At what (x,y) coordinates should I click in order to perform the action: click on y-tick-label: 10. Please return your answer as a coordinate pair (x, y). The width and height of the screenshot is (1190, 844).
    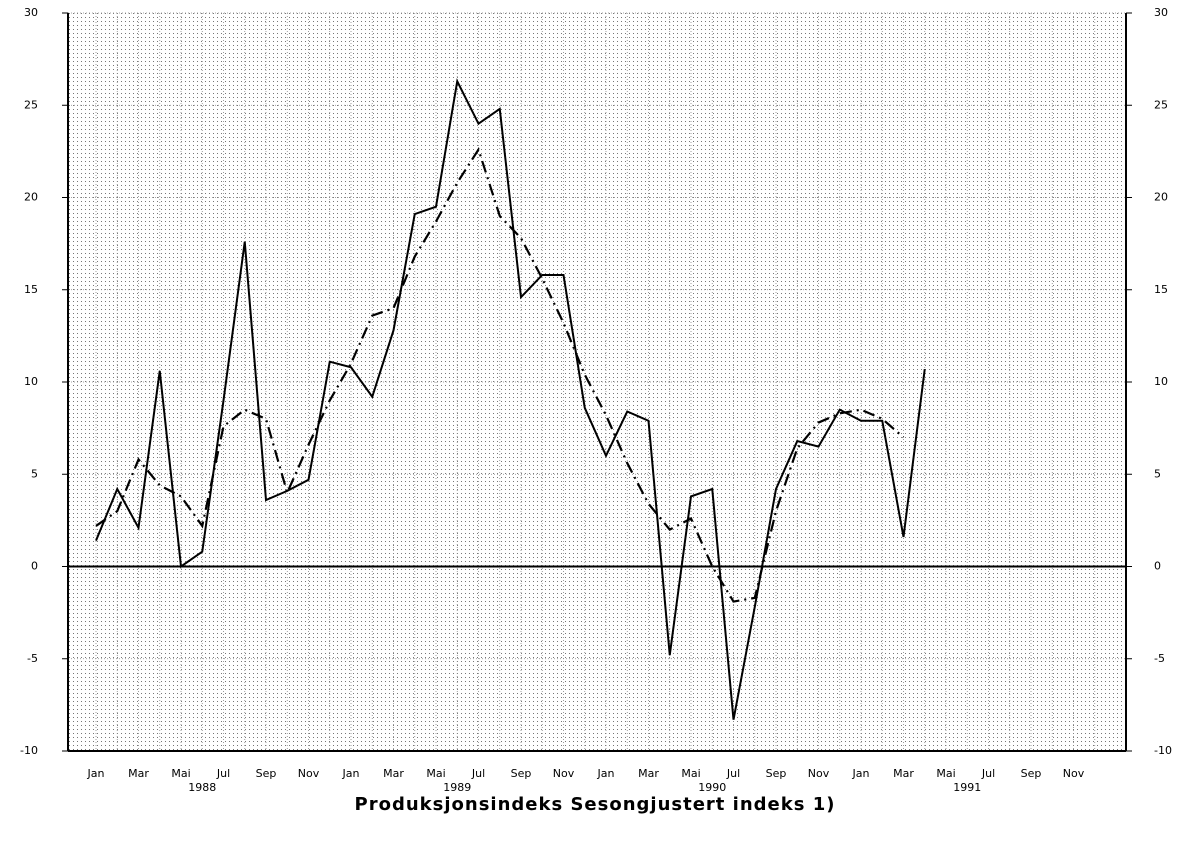
    Looking at the image, I should click on (31, 381).